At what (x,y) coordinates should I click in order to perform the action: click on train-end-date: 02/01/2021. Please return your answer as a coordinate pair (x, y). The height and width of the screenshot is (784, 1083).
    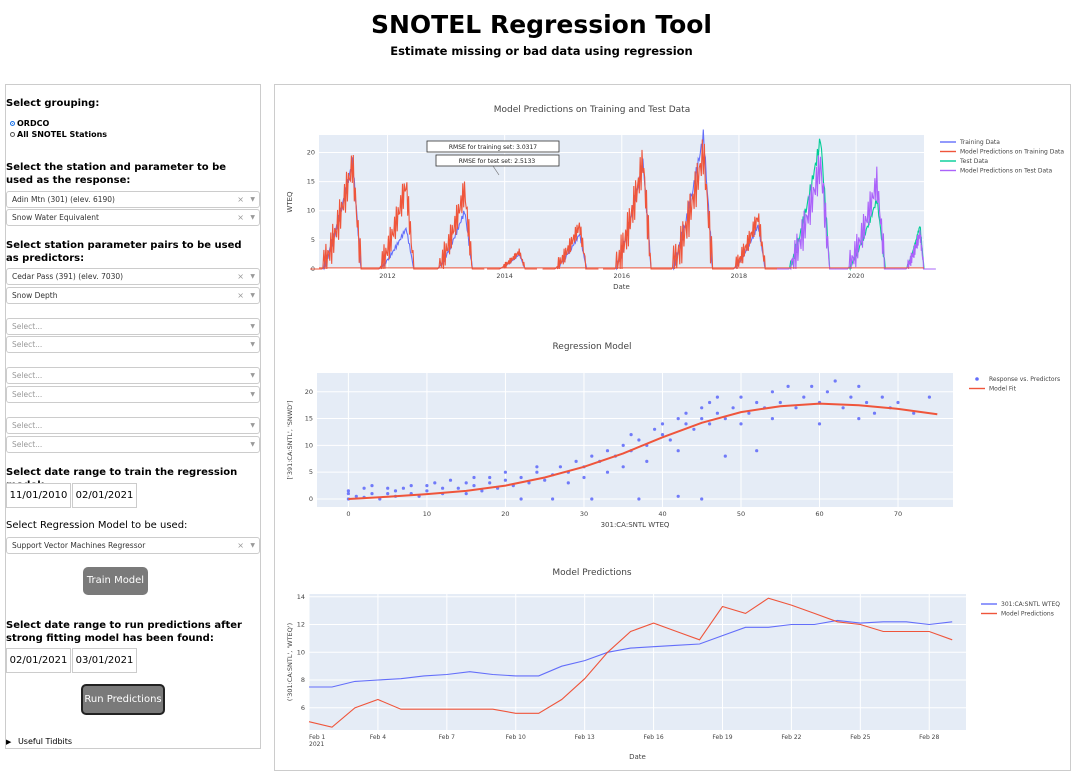
    Looking at the image, I should click on (104, 495).